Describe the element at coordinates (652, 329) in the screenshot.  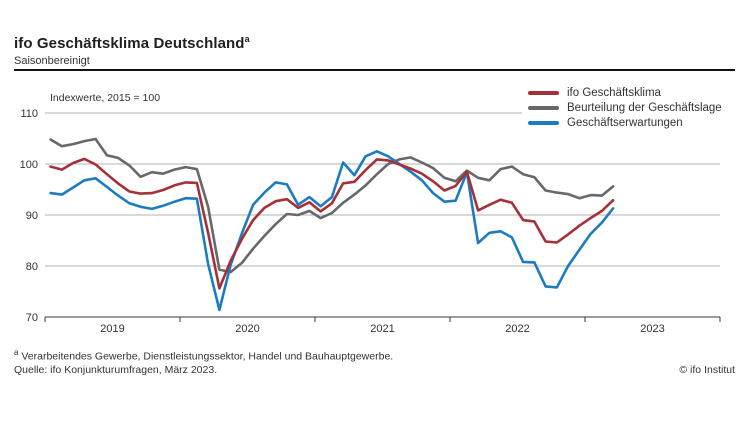
I see `x-tick-label: 2023` at that location.